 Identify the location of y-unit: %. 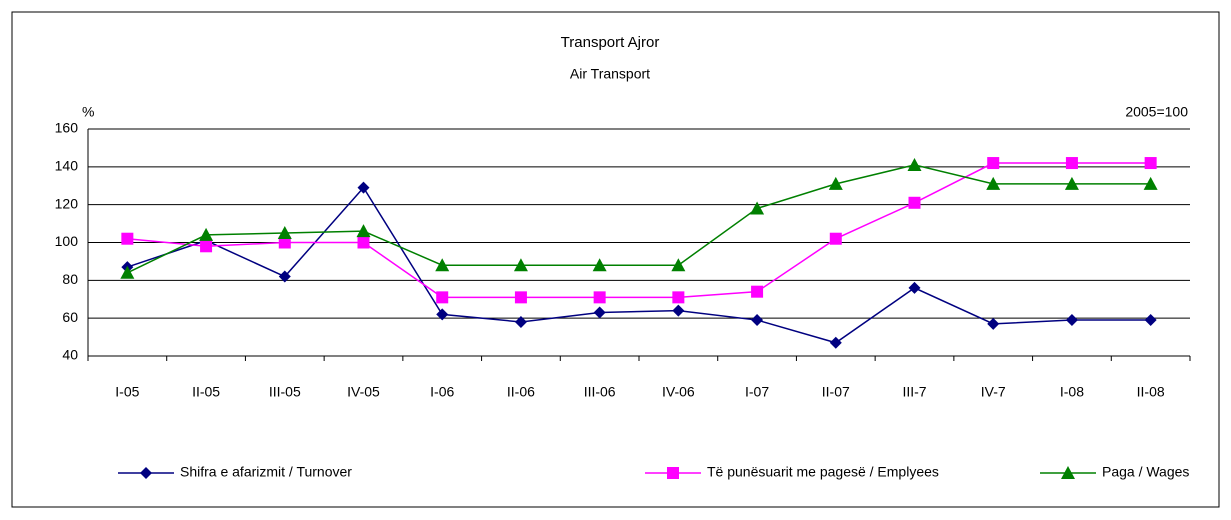
(88, 112).